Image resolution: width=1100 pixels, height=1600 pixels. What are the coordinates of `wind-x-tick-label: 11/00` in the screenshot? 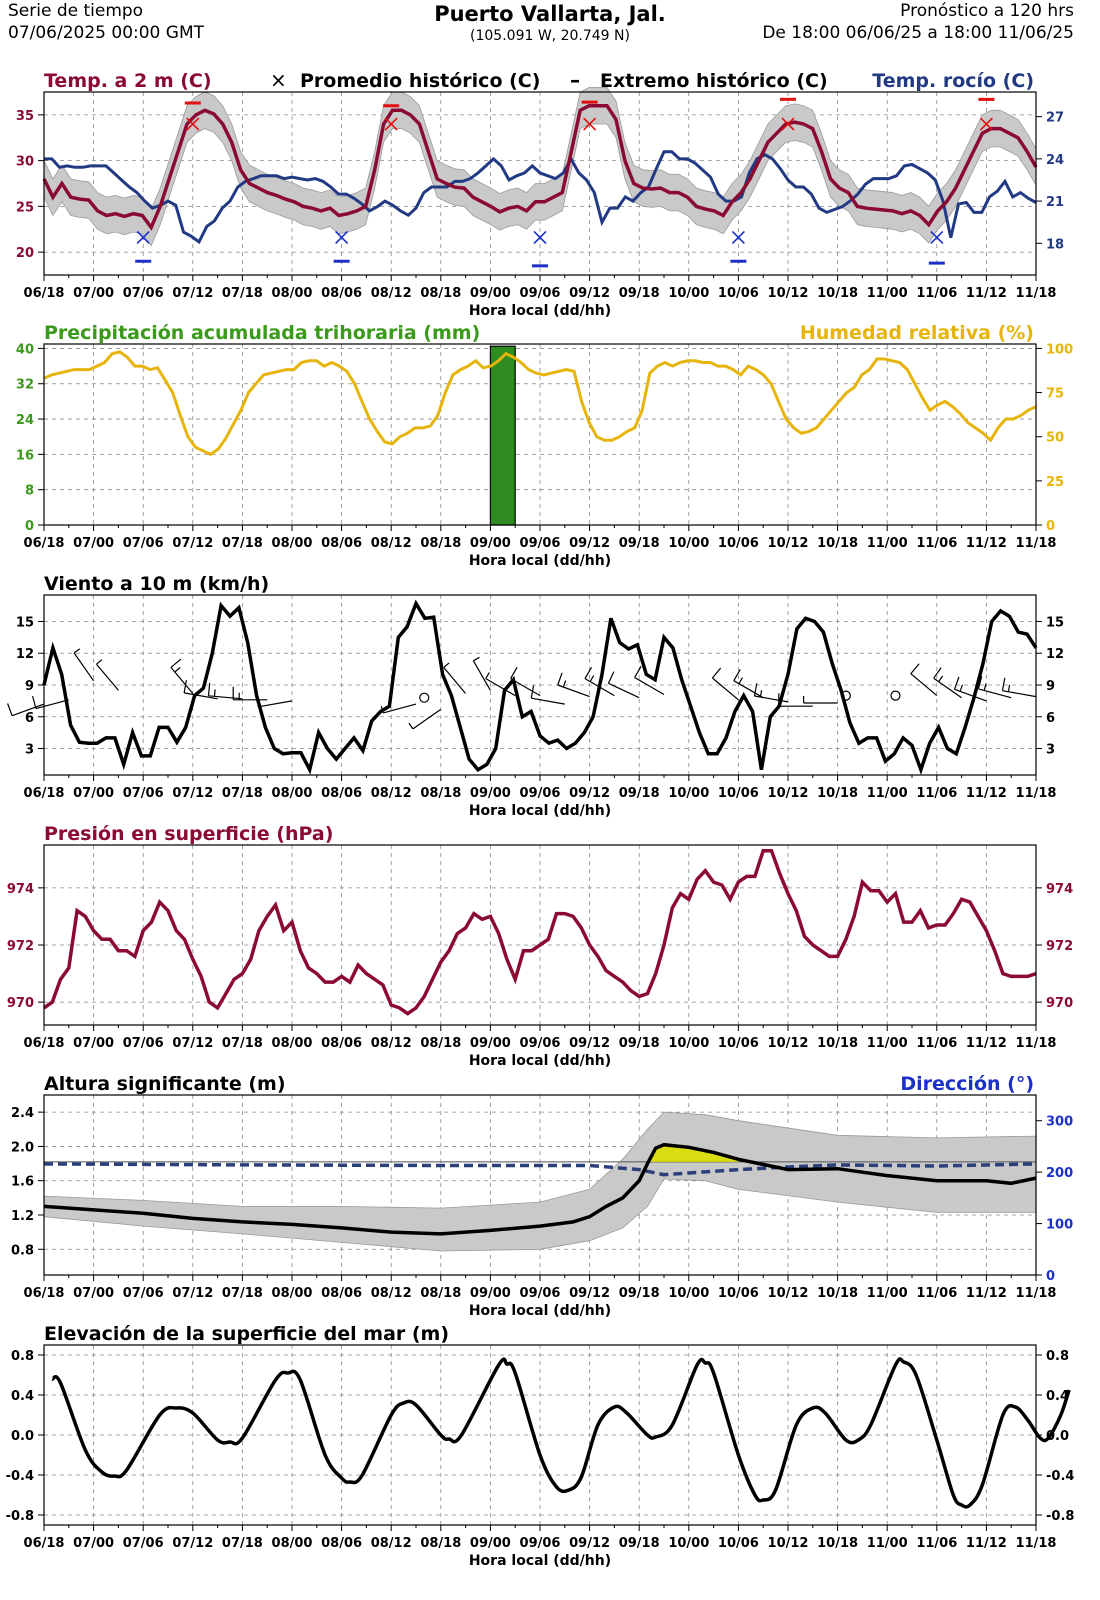 It's located at (887, 793).